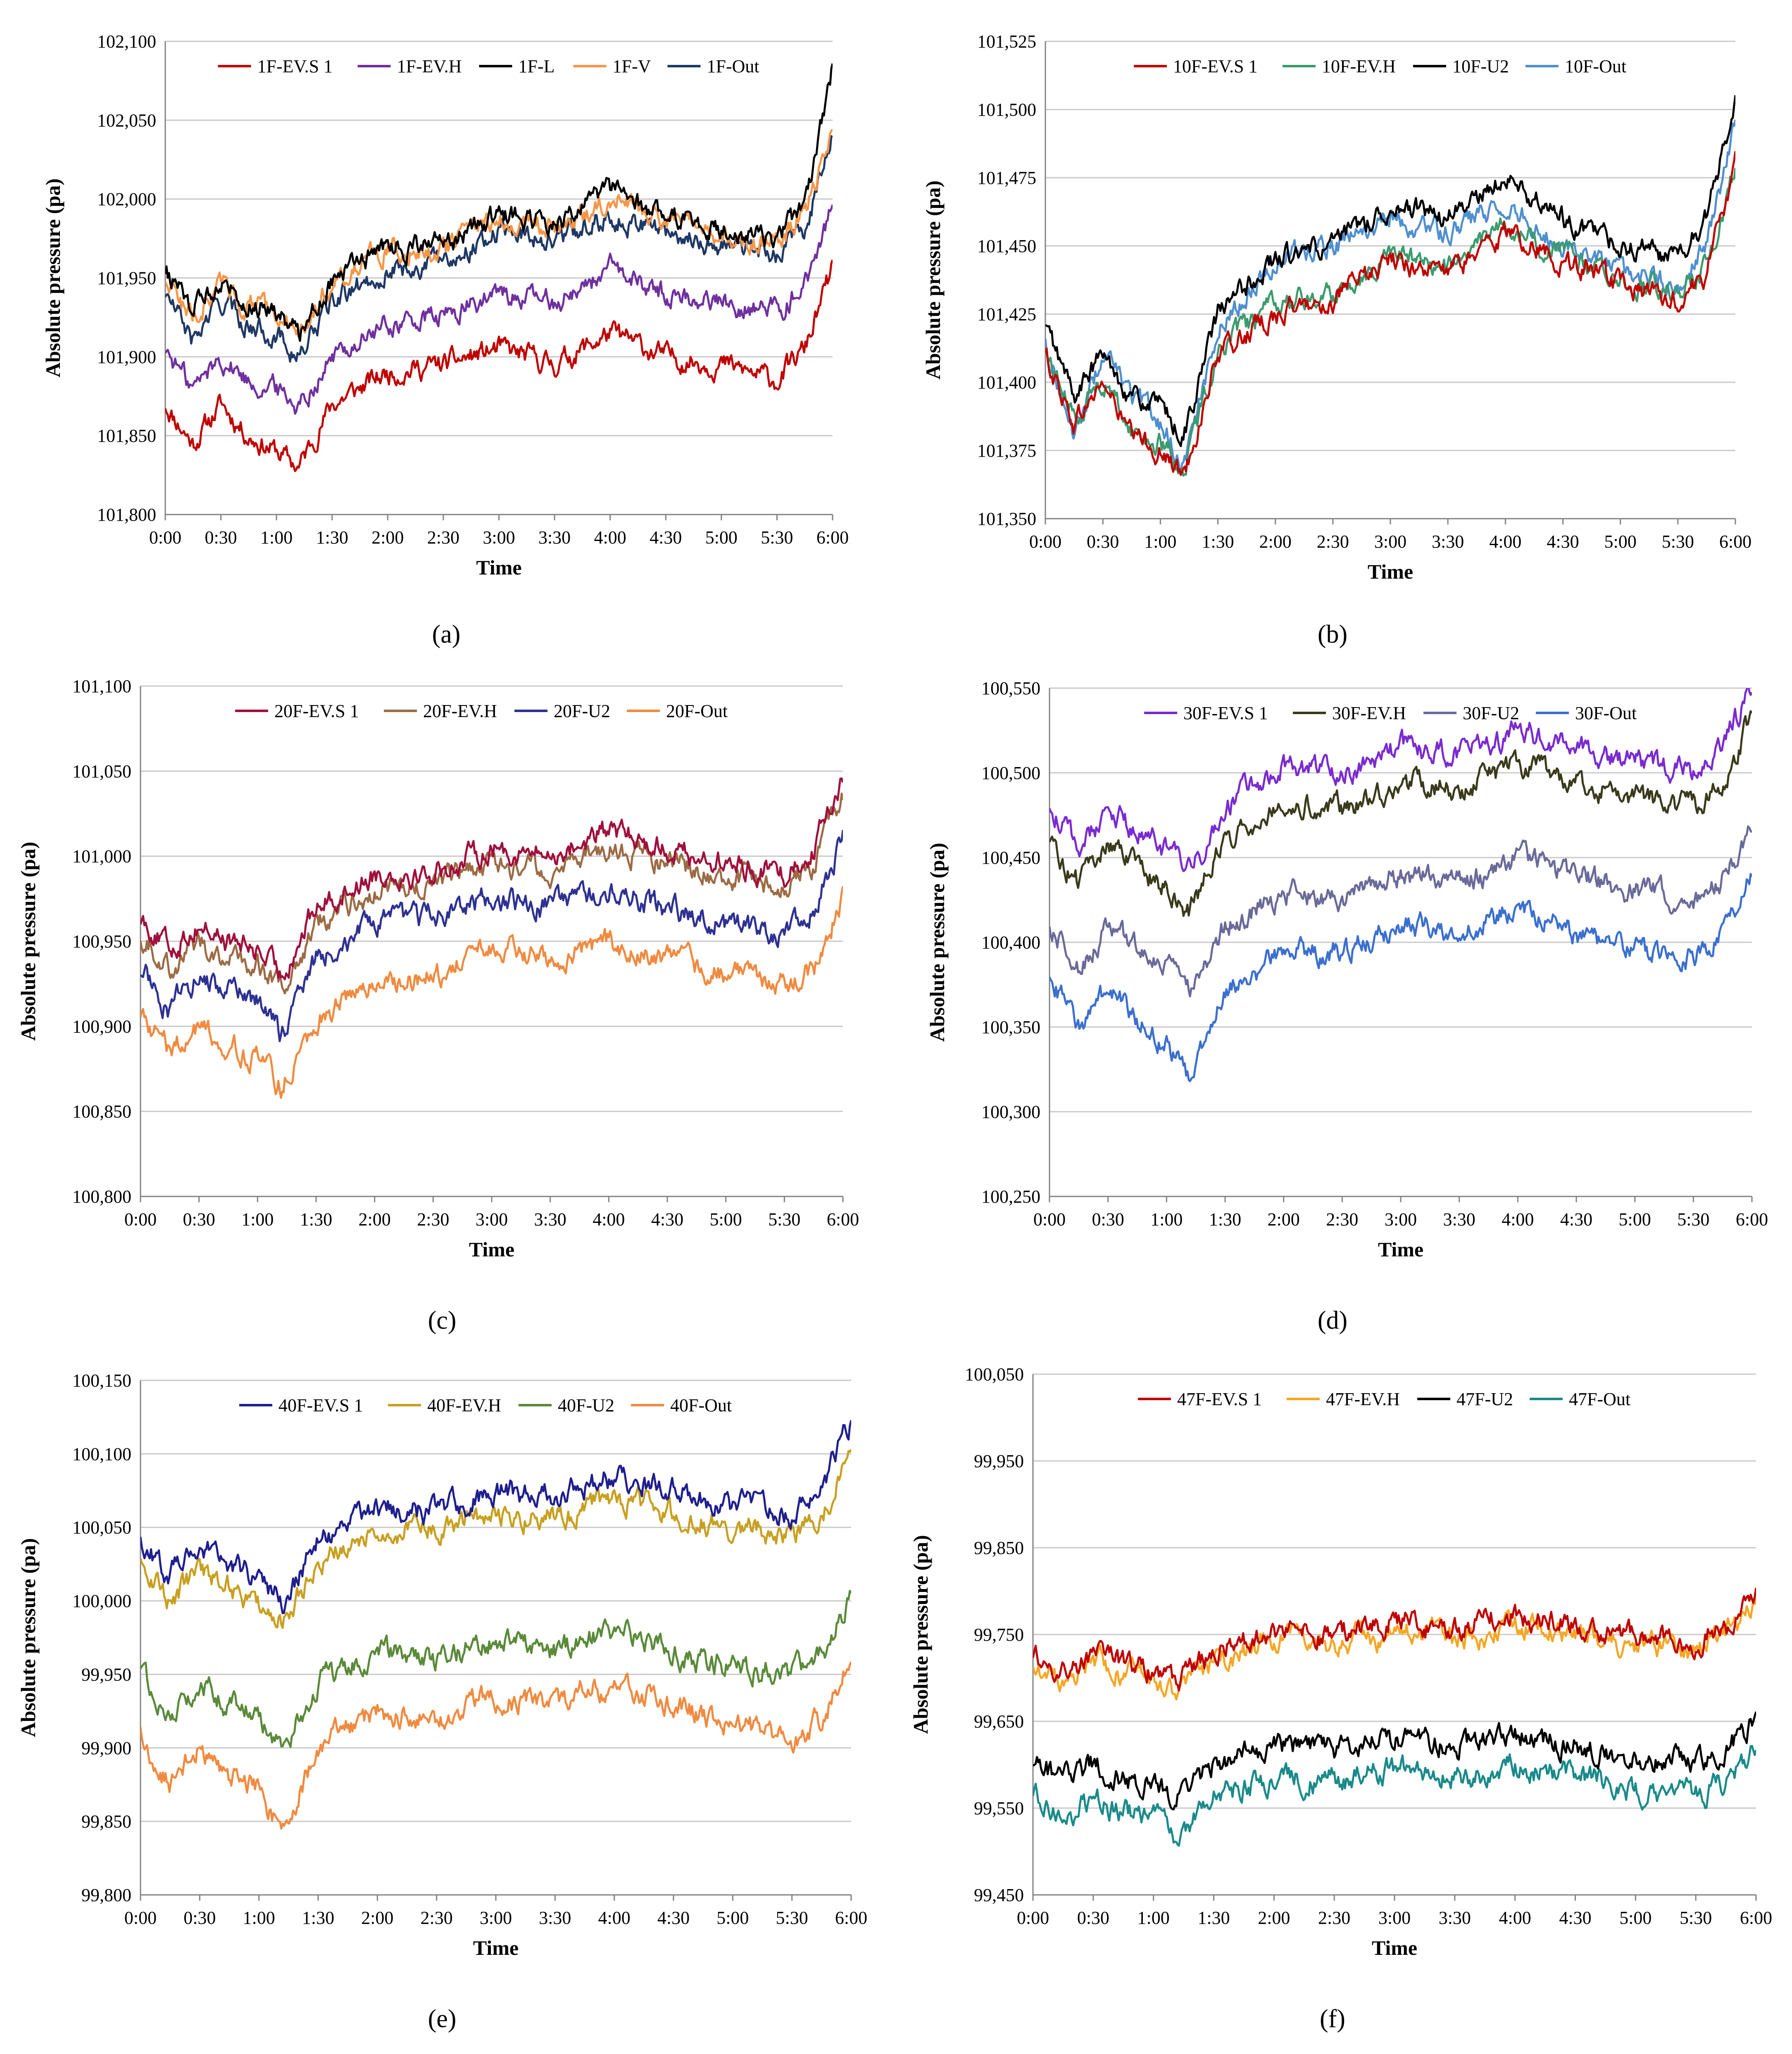 The height and width of the screenshot is (2054, 1792). What do you see at coordinates (999, 1808) in the screenshot?
I see `y-tick-label: 99,550` at bounding box center [999, 1808].